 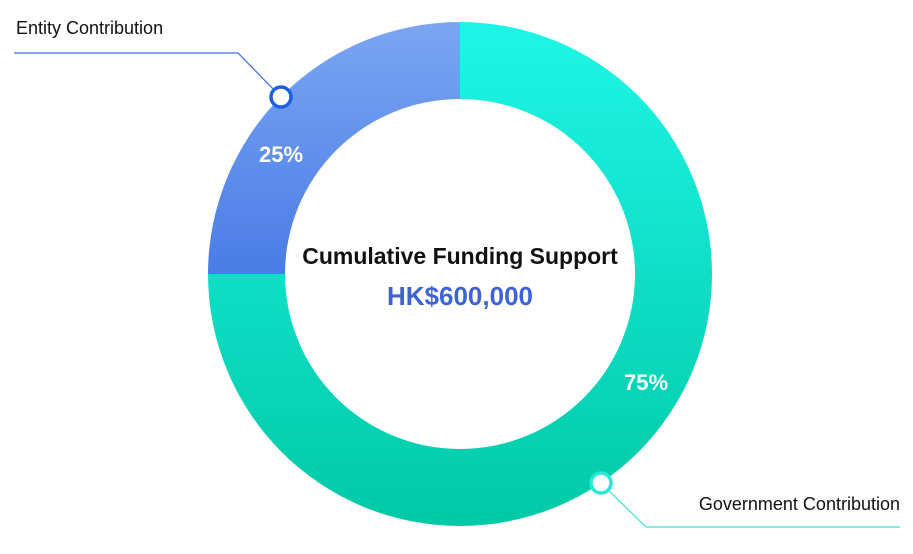 What do you see at coordinates (646, 382) in the screenshot?
I see `slice-label-government: 75%` at bounding box center [646, 382].